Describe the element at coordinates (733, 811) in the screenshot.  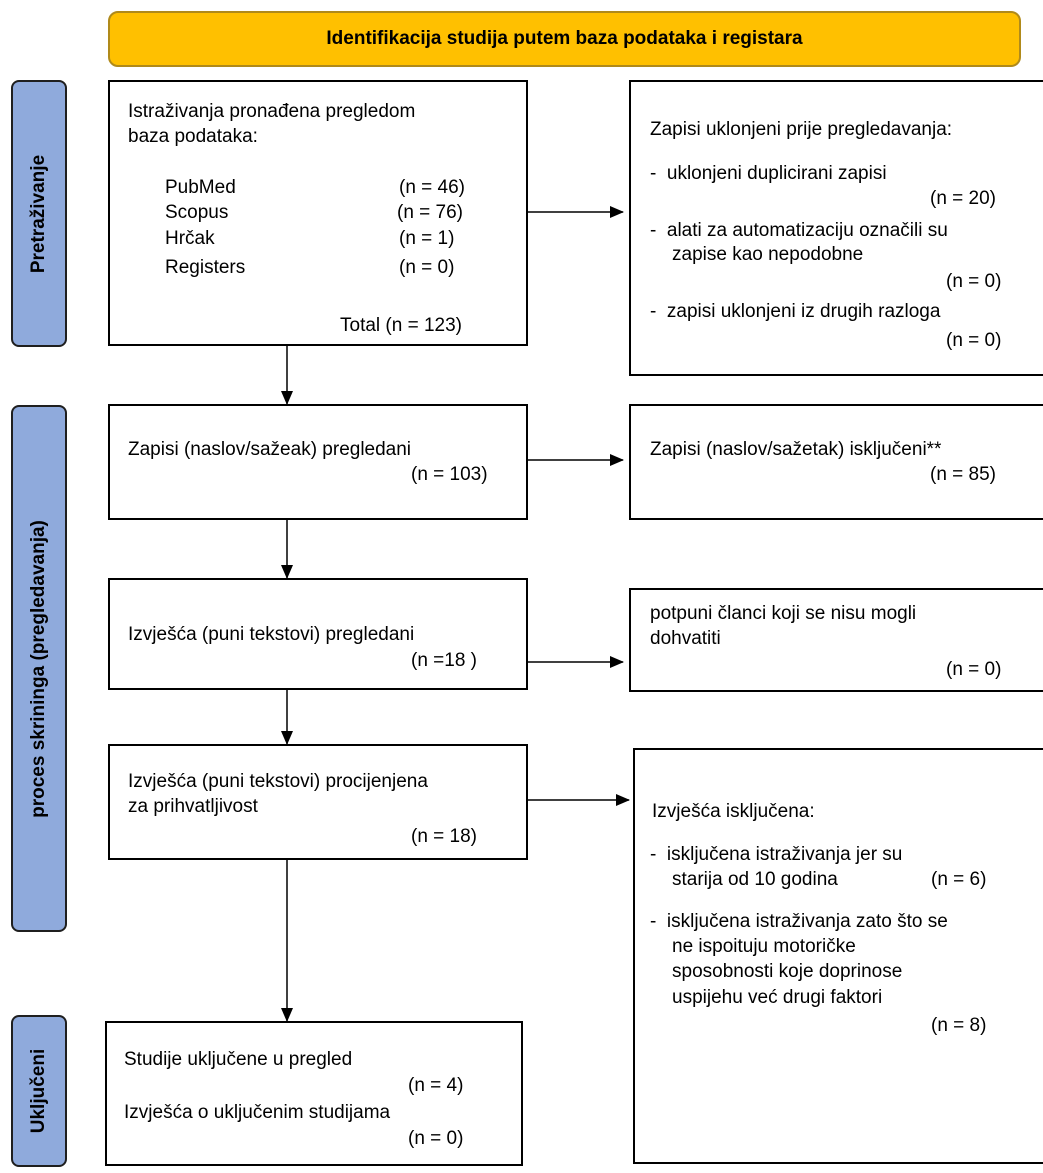
I see `reports-excluded-title: Izvješća isključena:` at that location.